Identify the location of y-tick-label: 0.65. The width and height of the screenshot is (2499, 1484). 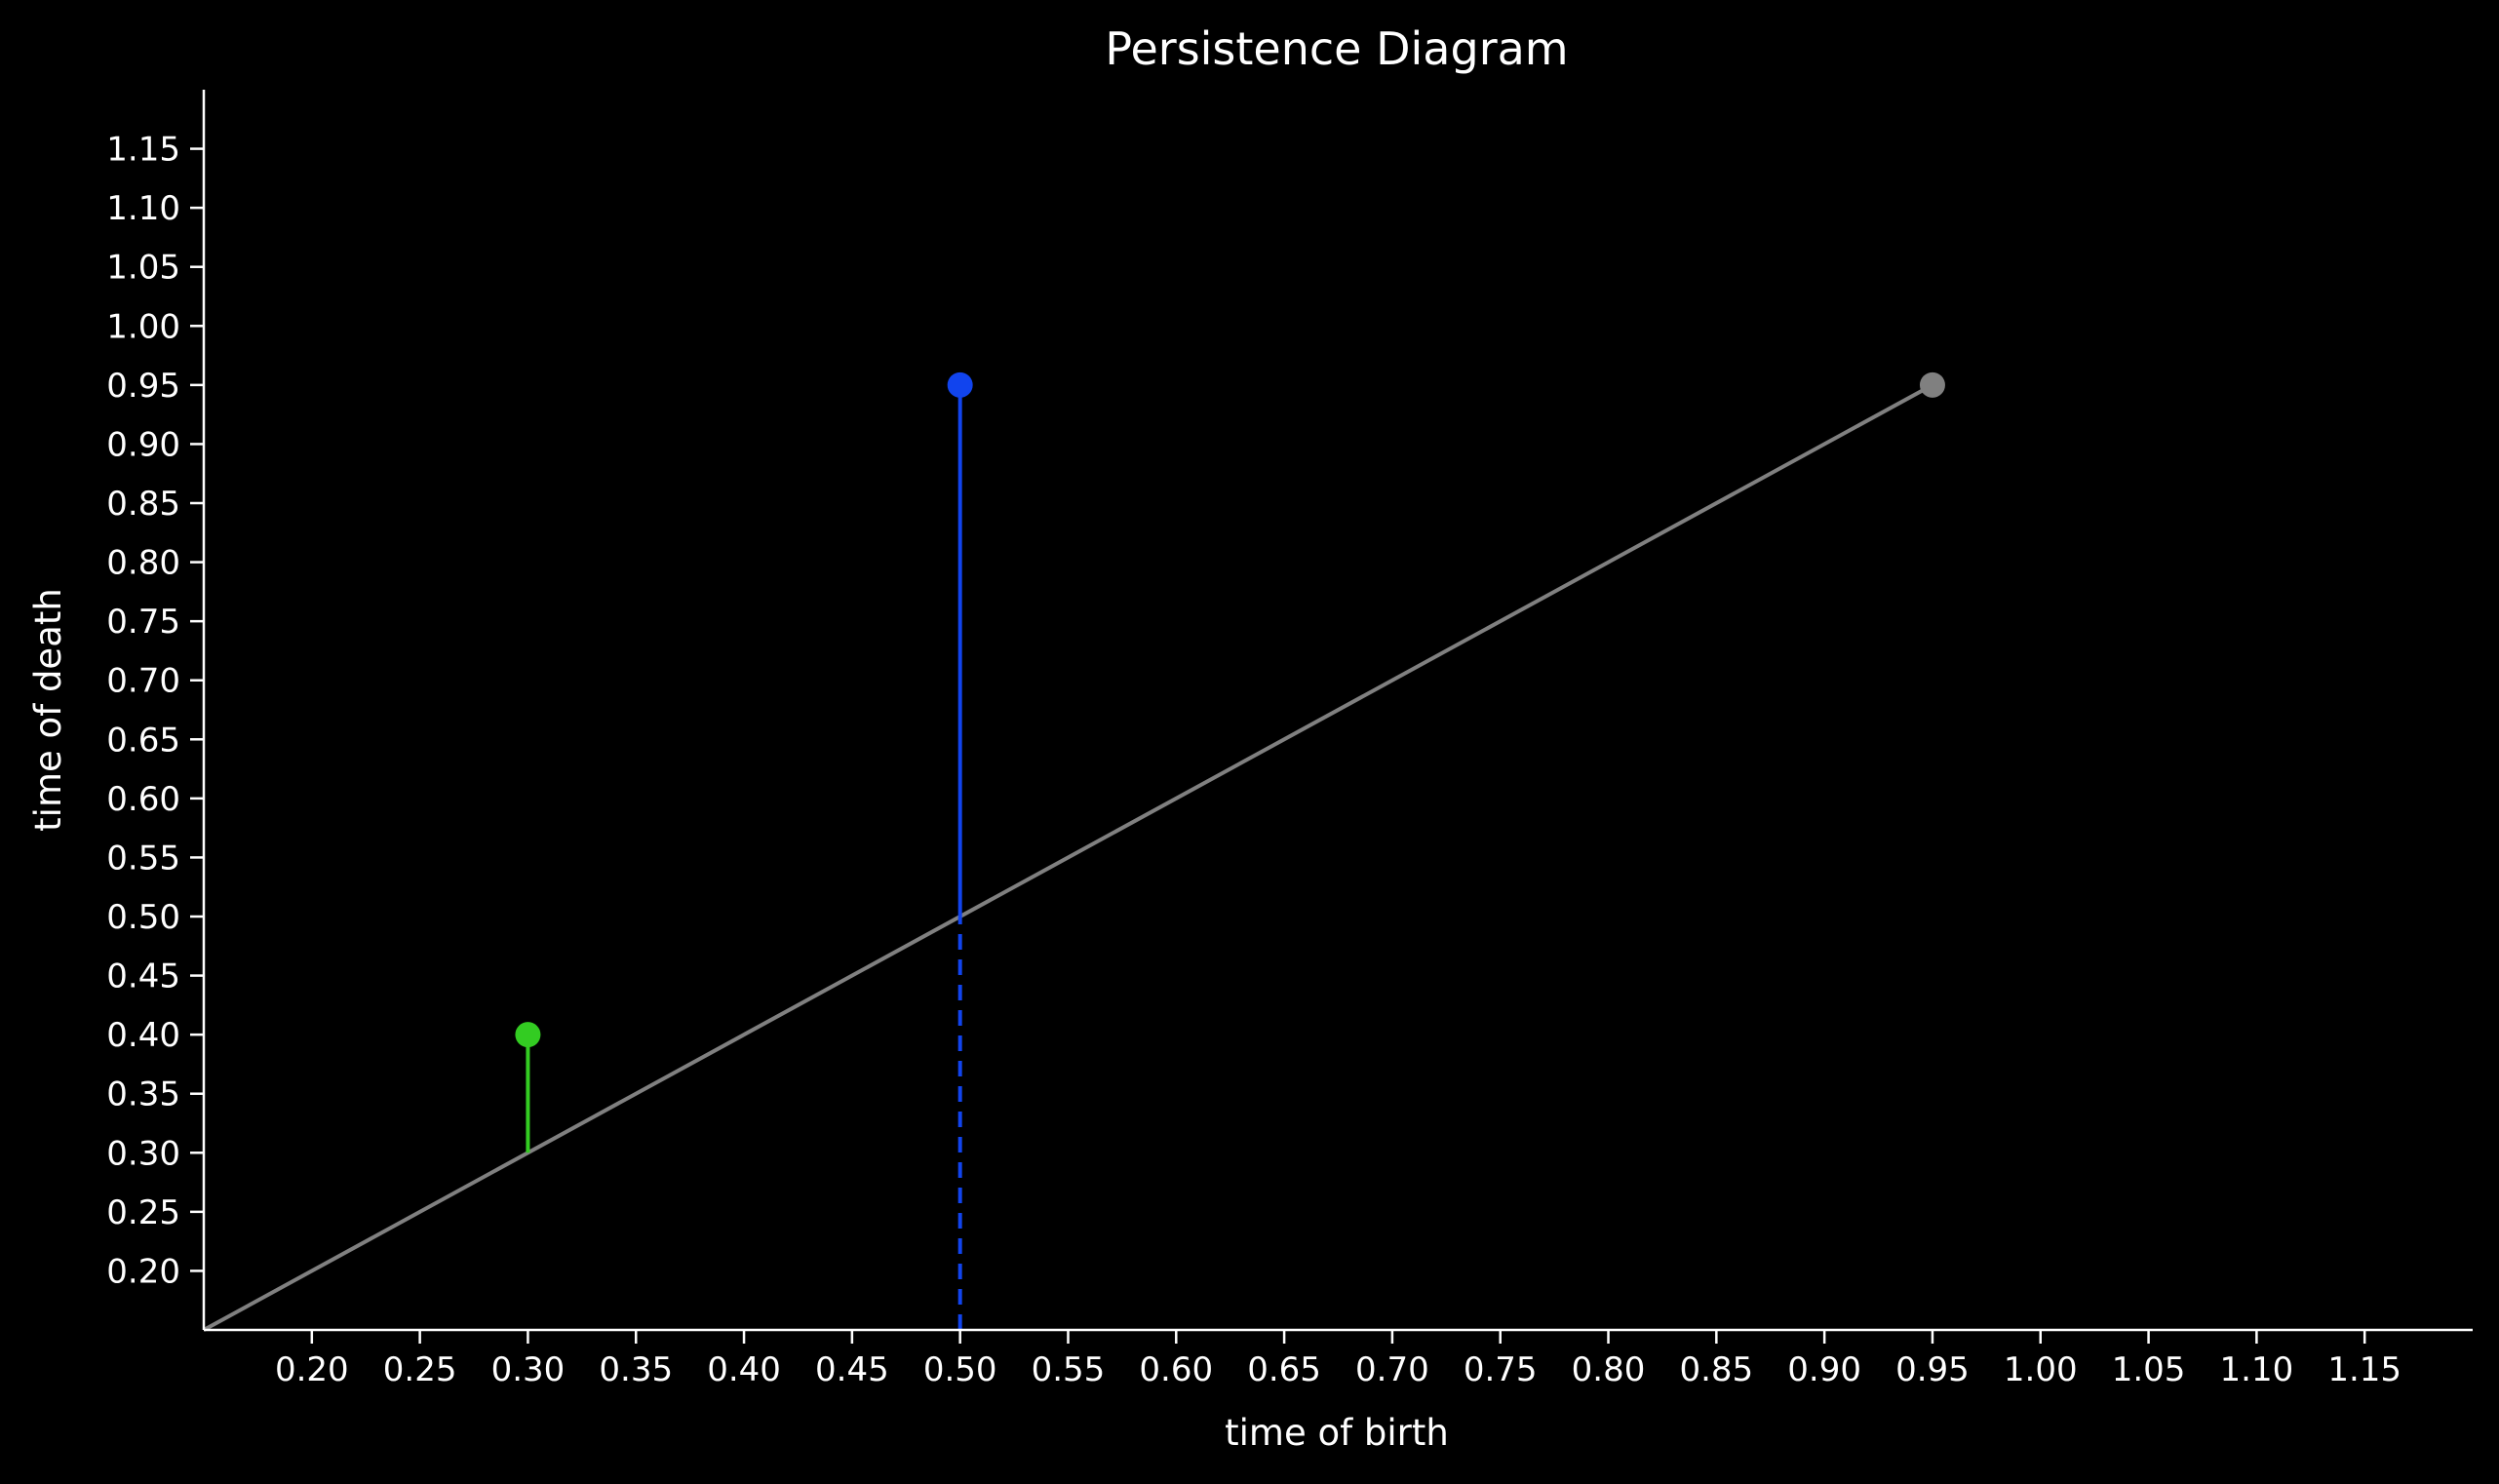
(143, 740).